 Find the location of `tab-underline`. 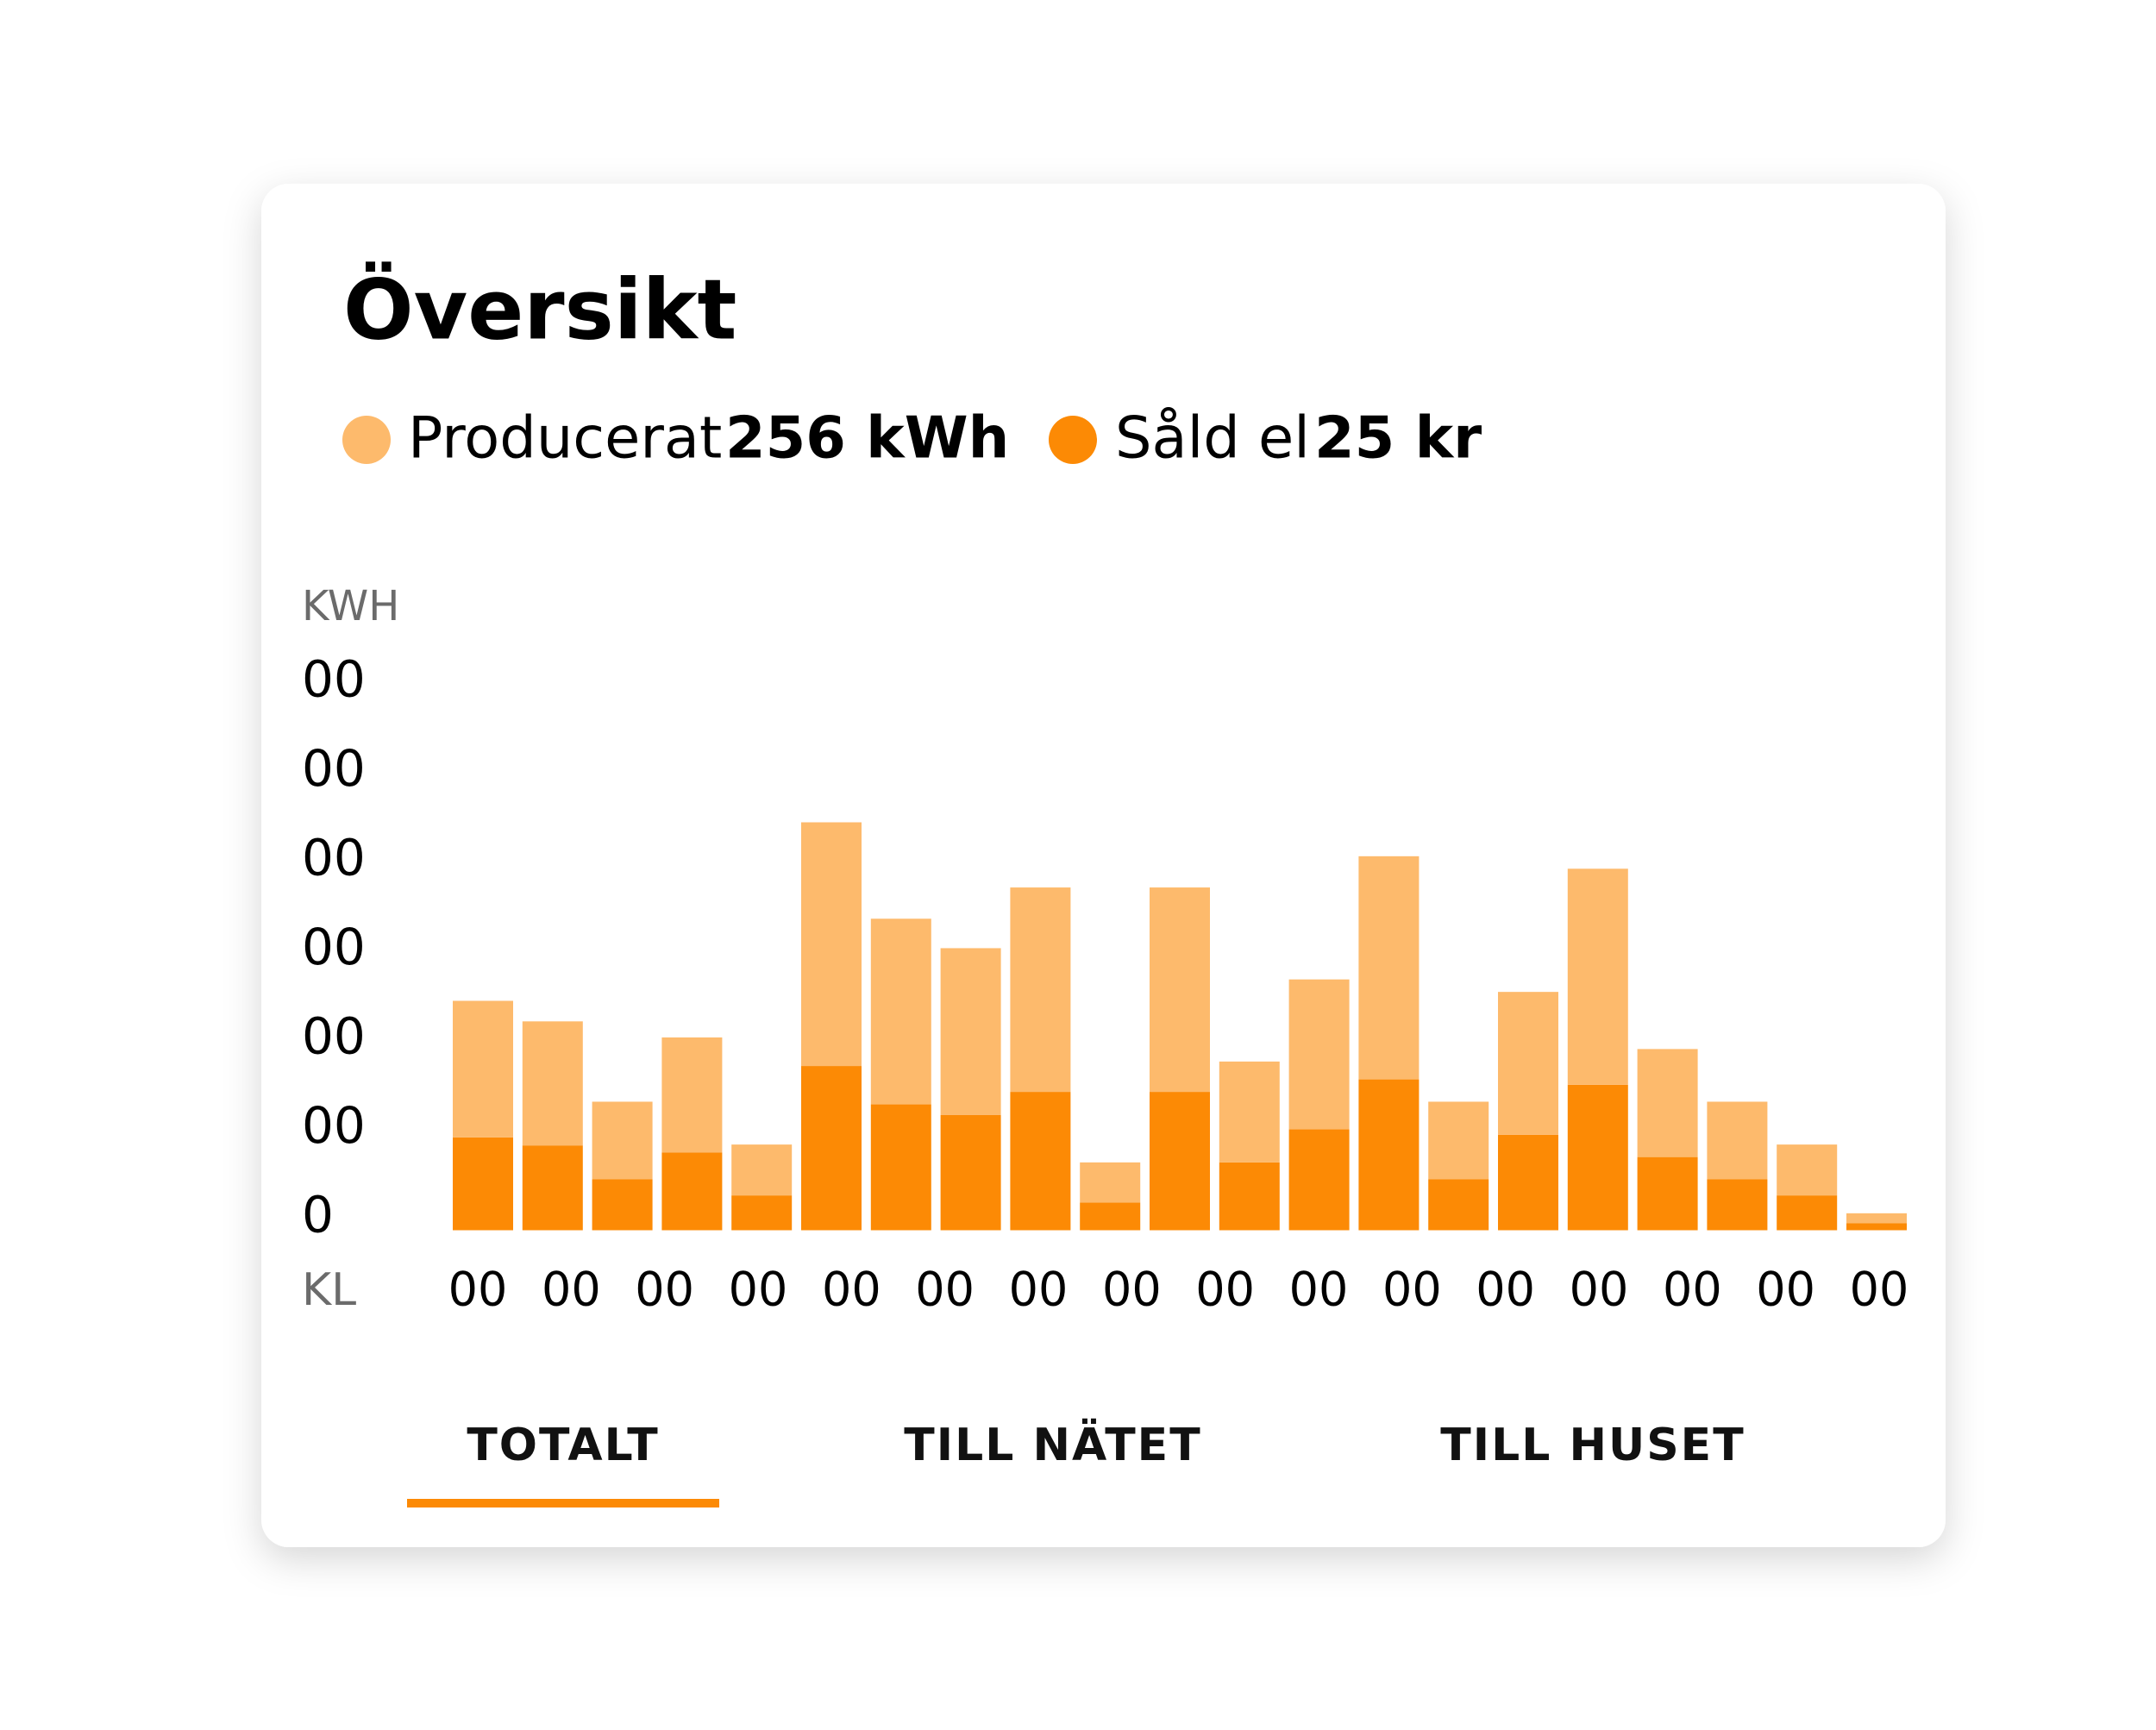

tab-underline is located at coordinates (563, 1503).